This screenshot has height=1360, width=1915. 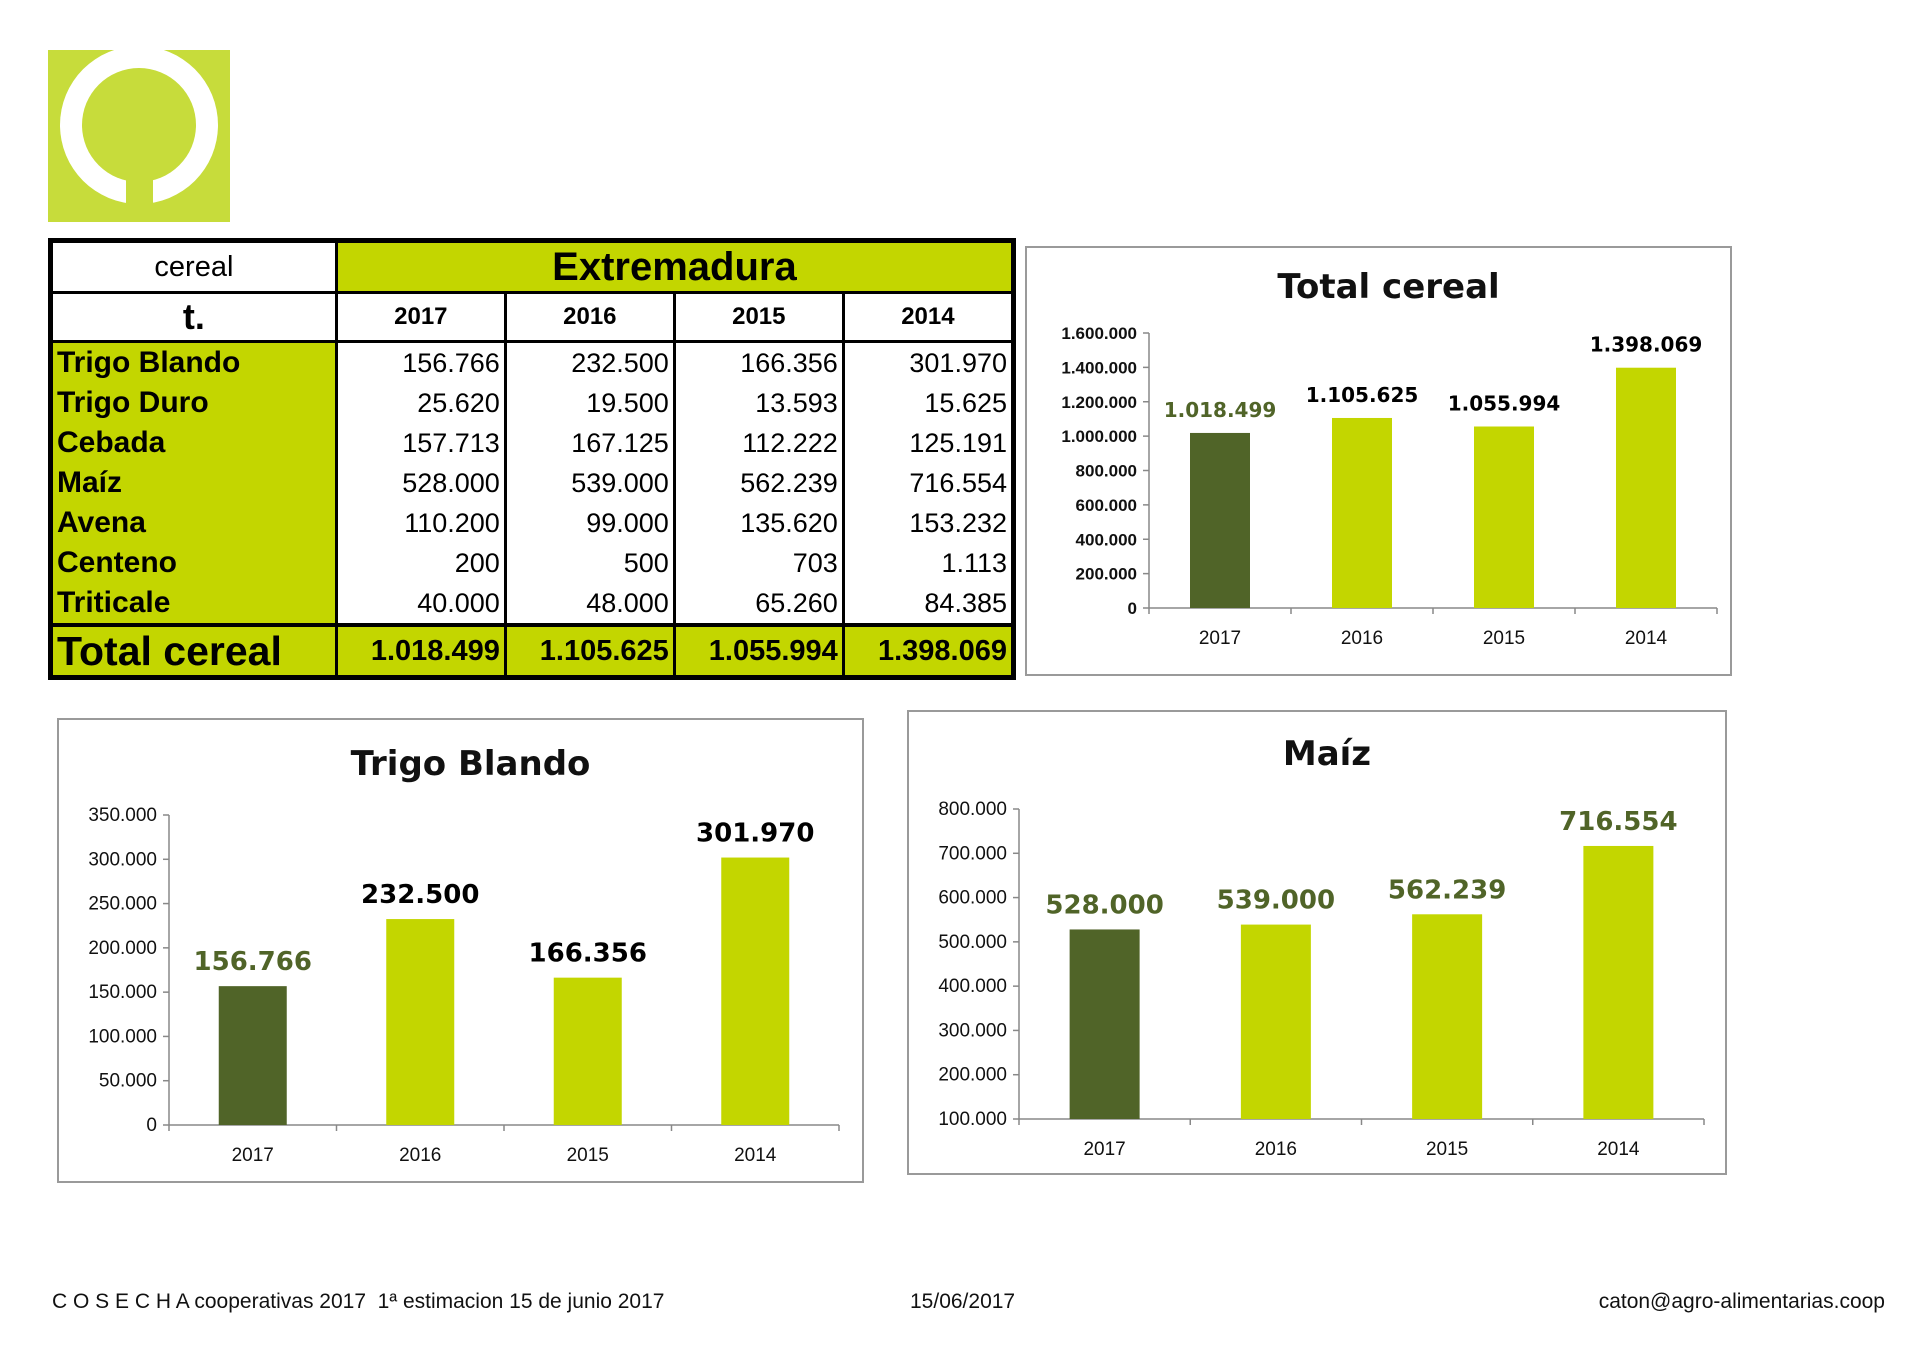 What do you see at coordinates (253, 962) in the screenshot?
I see `data-label: 156.766` at bounding box center [253, 962].